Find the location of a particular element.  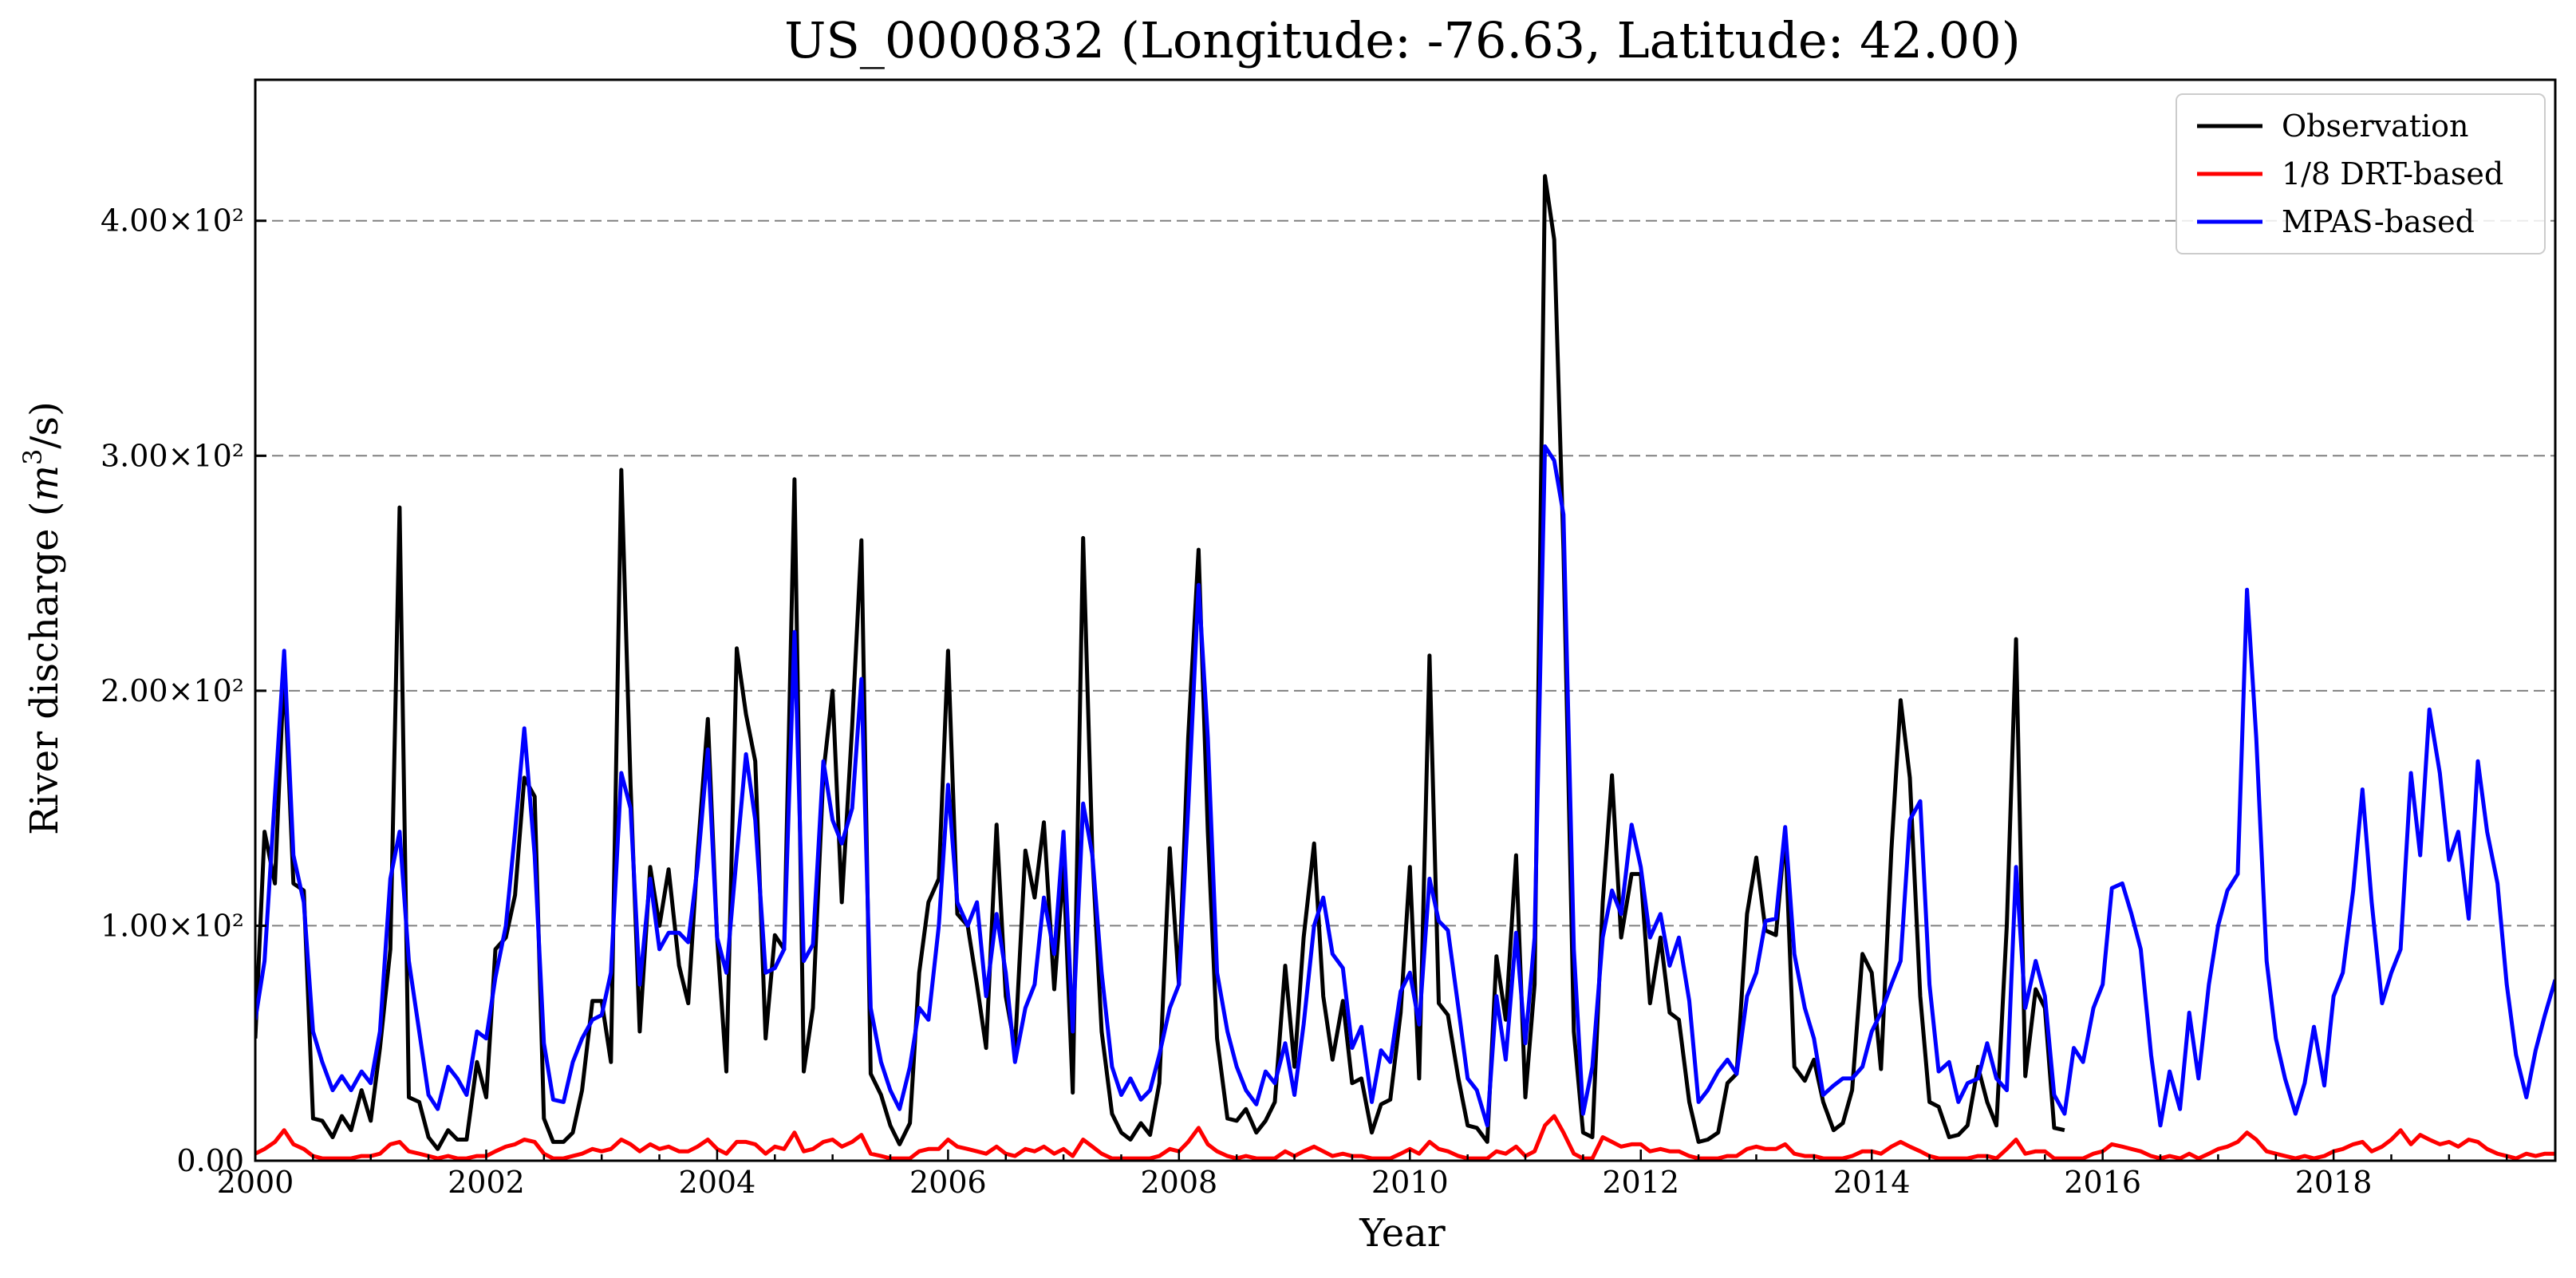

y-axis-label-unit: m is located at coordinates (45, 483).